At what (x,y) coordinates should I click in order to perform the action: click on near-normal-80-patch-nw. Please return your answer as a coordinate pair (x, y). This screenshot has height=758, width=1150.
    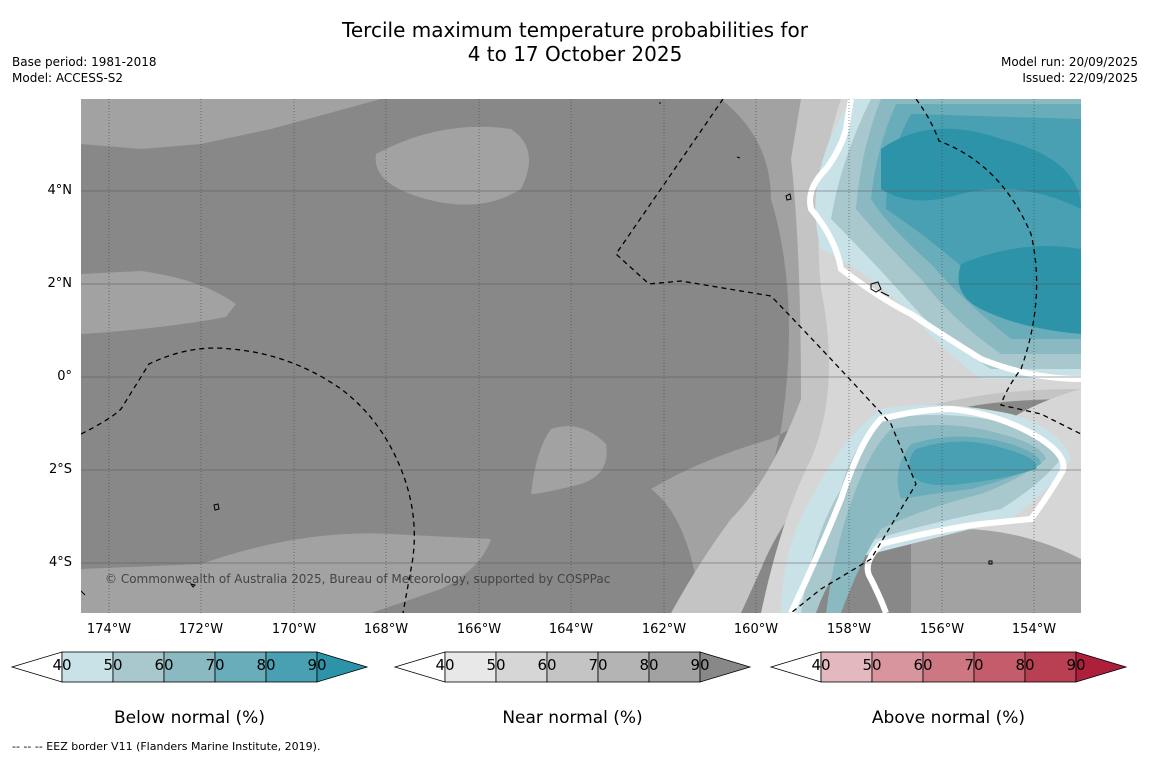
    Looking at the image, I should click on (231, 124).